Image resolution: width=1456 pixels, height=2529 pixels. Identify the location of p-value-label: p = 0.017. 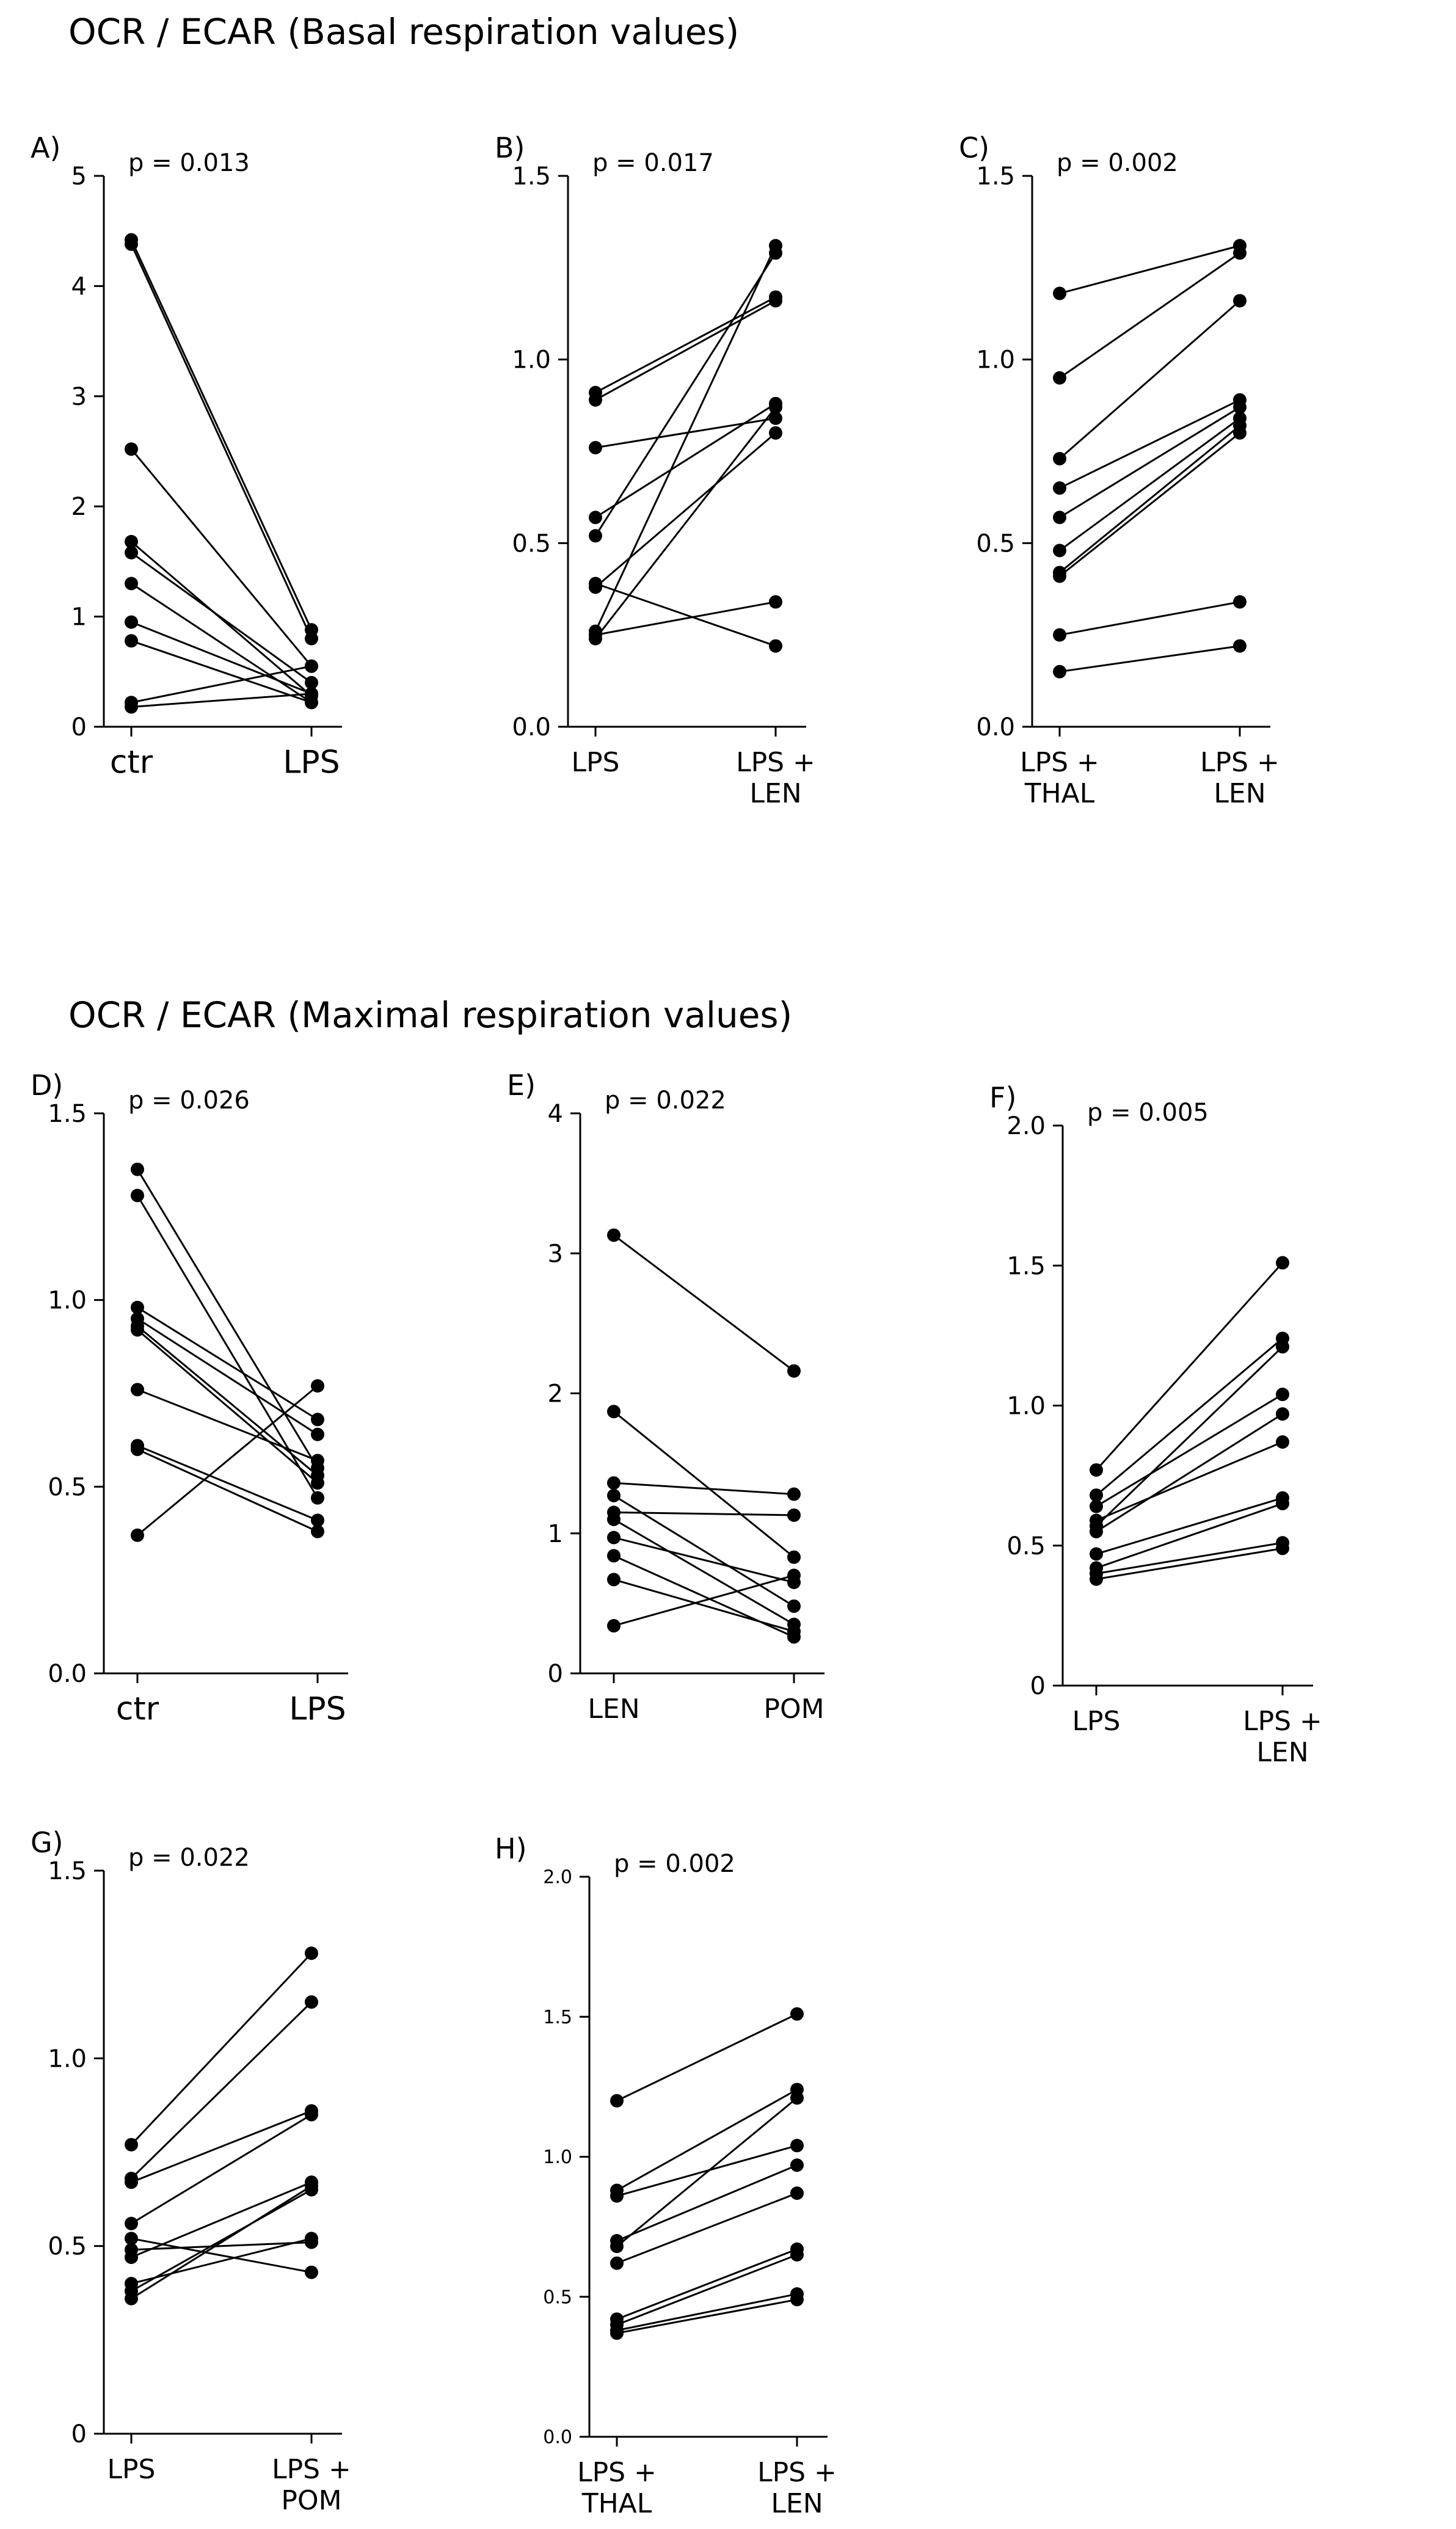
(653, 163).